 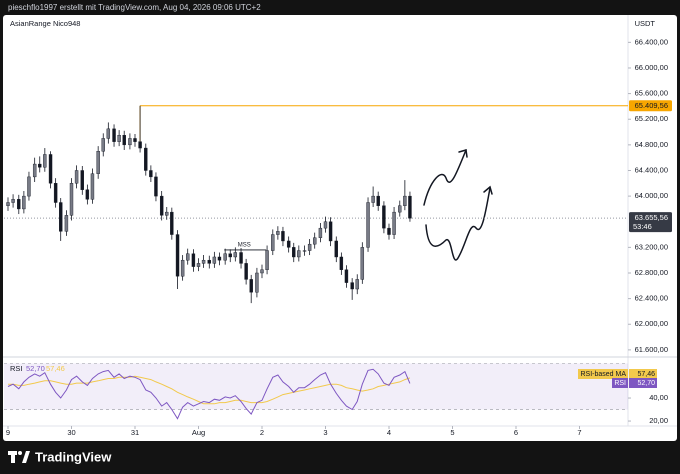 What do you see at coordinates (645, 23) in the screenshot?
I see `currency: USDT` at bounding box center [645, 23].